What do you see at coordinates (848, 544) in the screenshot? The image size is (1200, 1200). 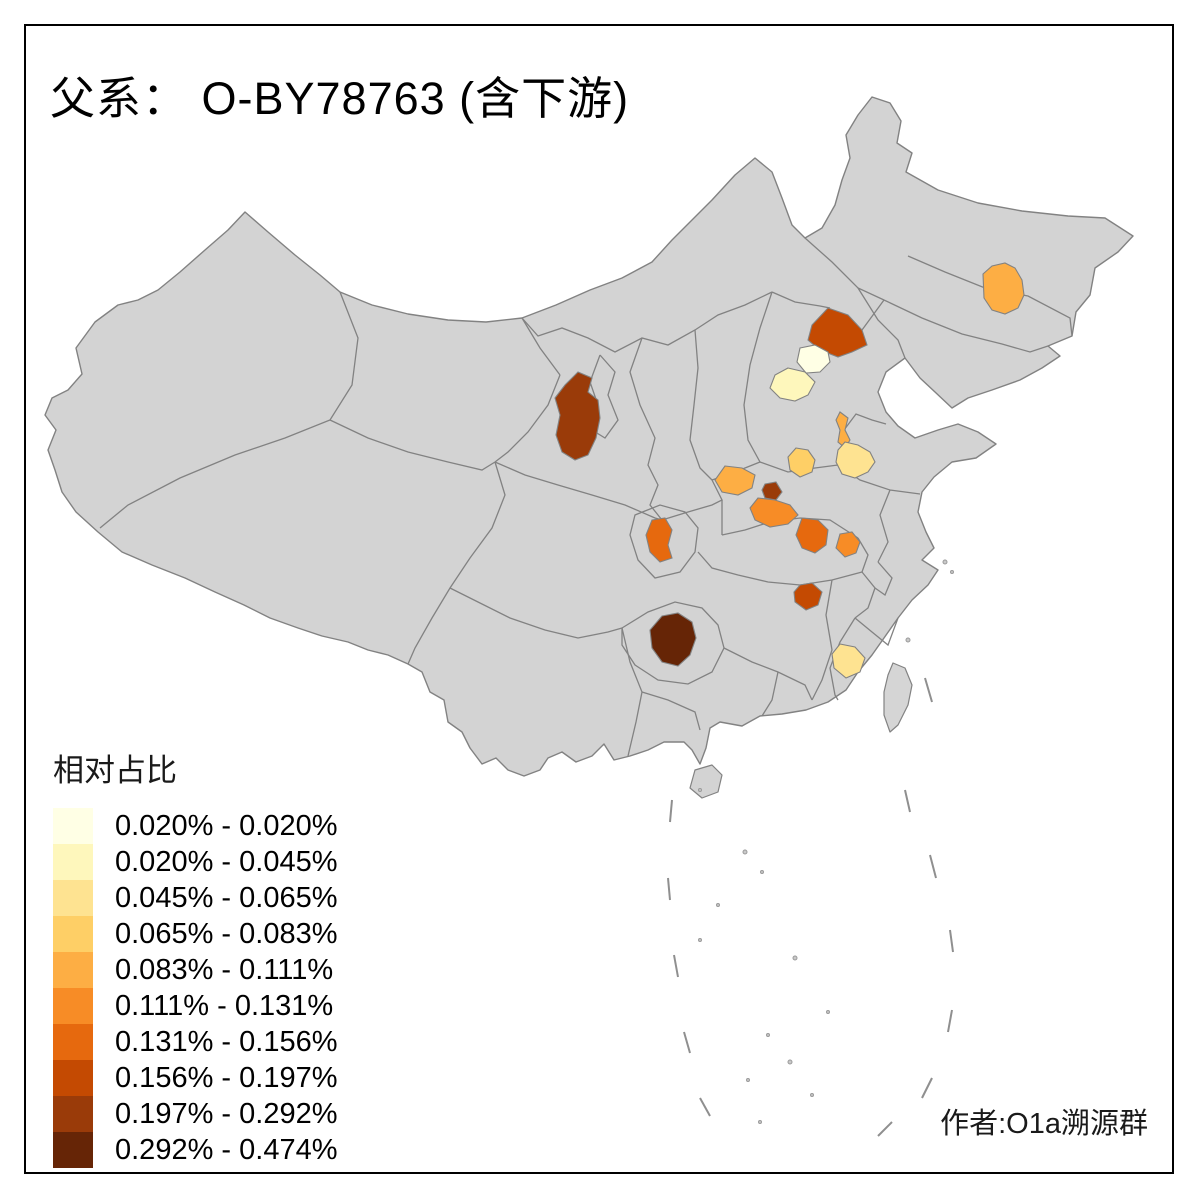 I see `region-hubei-north` at bounding box center [848, 544].